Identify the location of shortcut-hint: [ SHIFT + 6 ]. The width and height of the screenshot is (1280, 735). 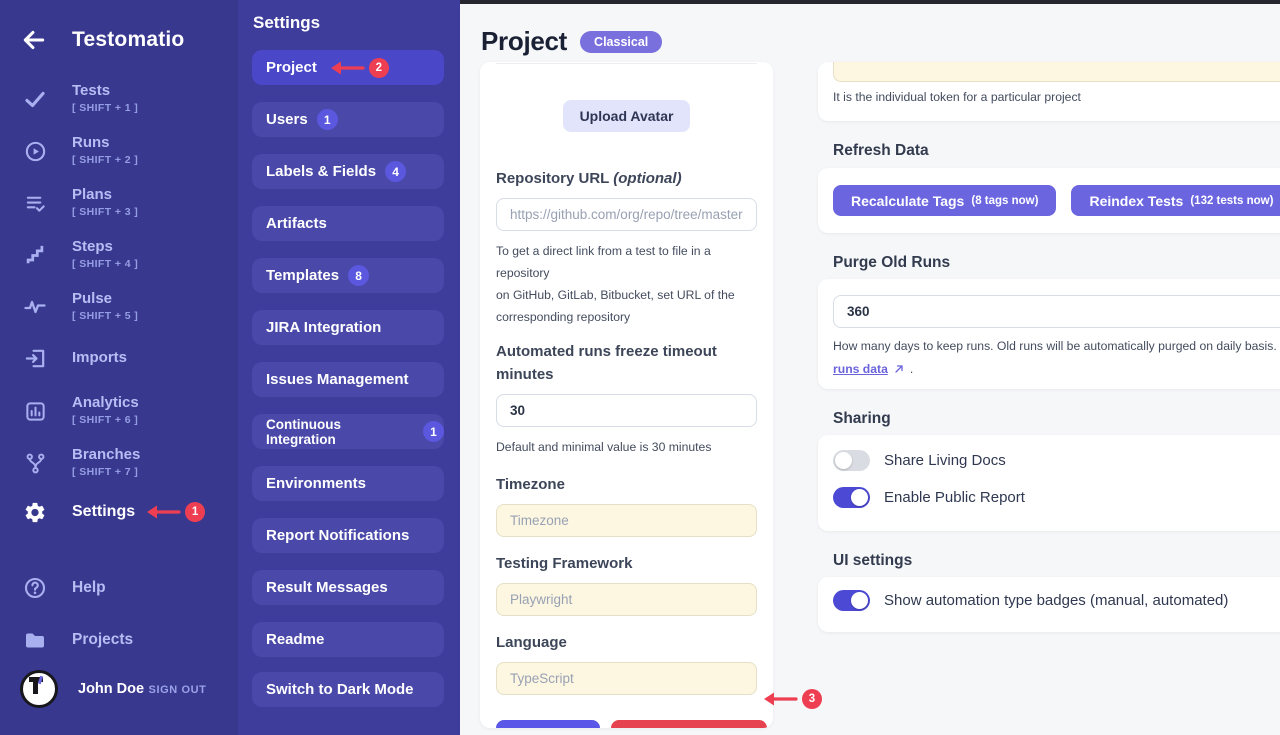
(105, 420).